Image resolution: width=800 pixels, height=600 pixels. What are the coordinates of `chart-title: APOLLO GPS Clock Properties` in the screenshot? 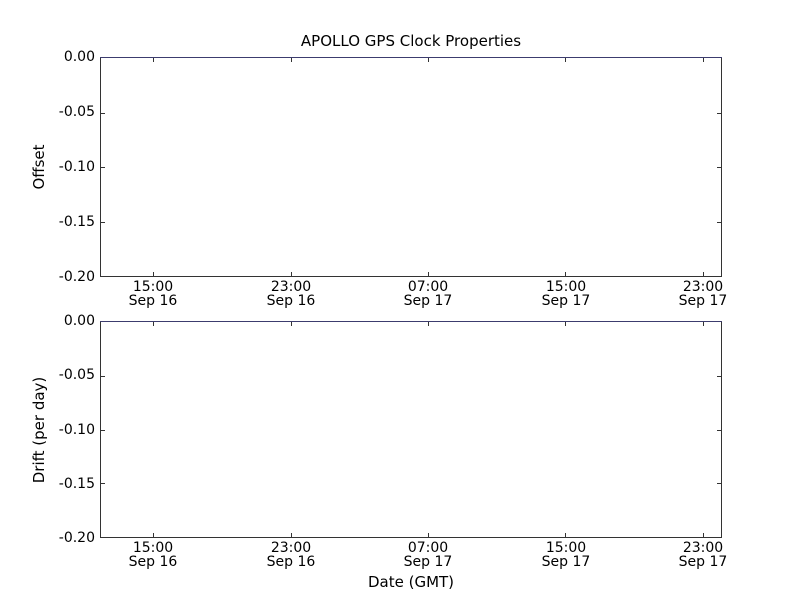 It's located at (411, 41).